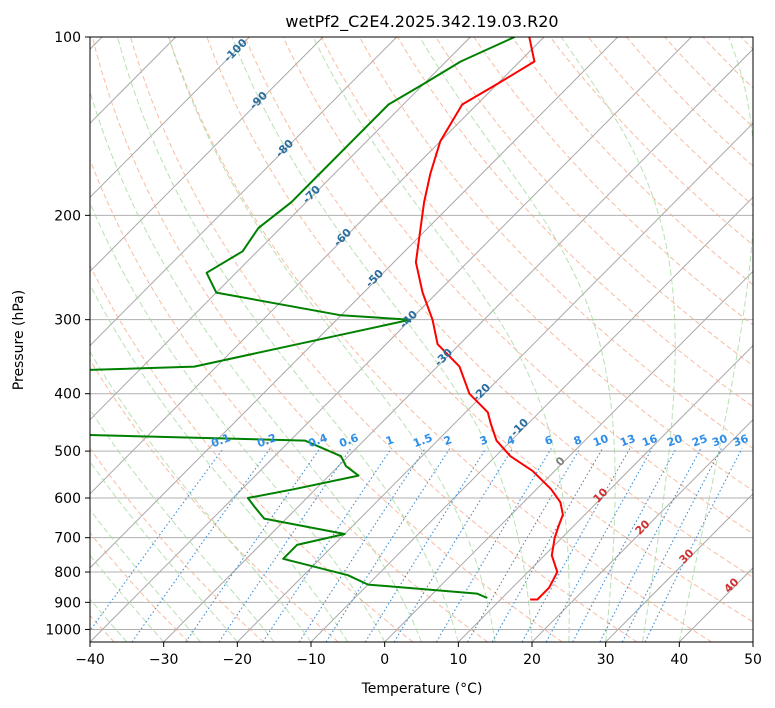 The width and height of the screenshot is (775, 708). What do you see at coordinates (67, 321) in the screenshot?
I see `y-tick-label: 300` at bounding box center [67, 321].